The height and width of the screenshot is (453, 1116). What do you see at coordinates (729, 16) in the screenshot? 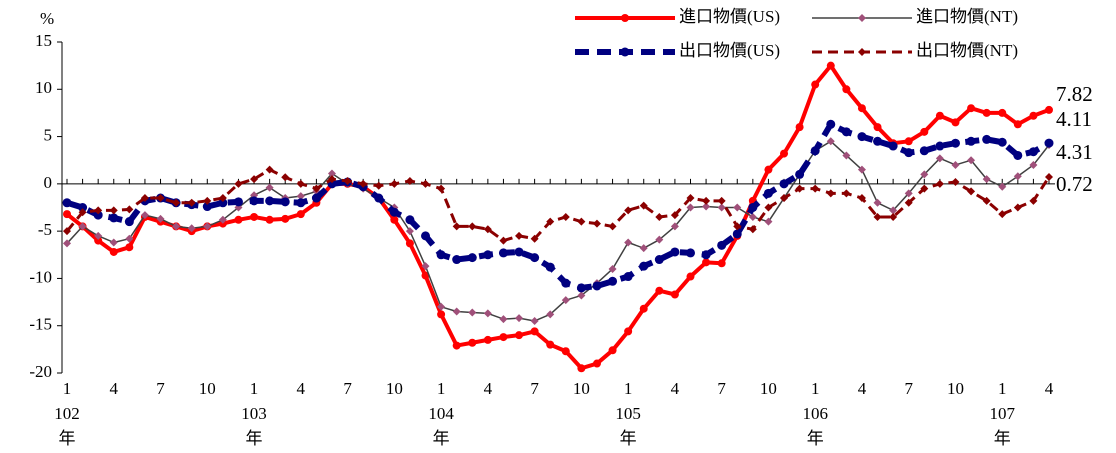
I see `legend-label: 進口物價(US)` at bounding box center [729, 16].